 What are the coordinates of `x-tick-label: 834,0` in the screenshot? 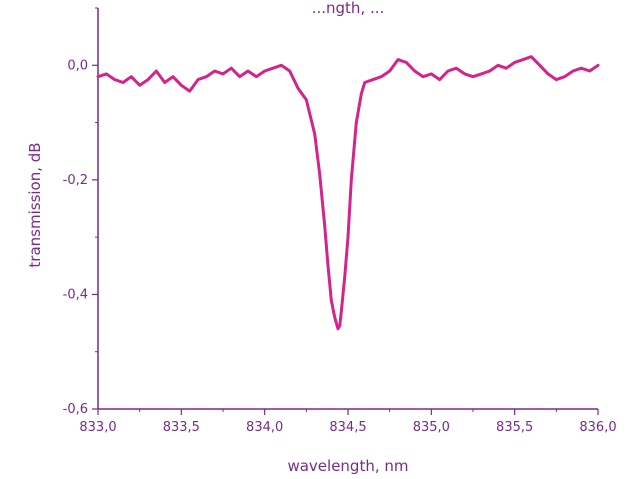 It's located at (264, 427).